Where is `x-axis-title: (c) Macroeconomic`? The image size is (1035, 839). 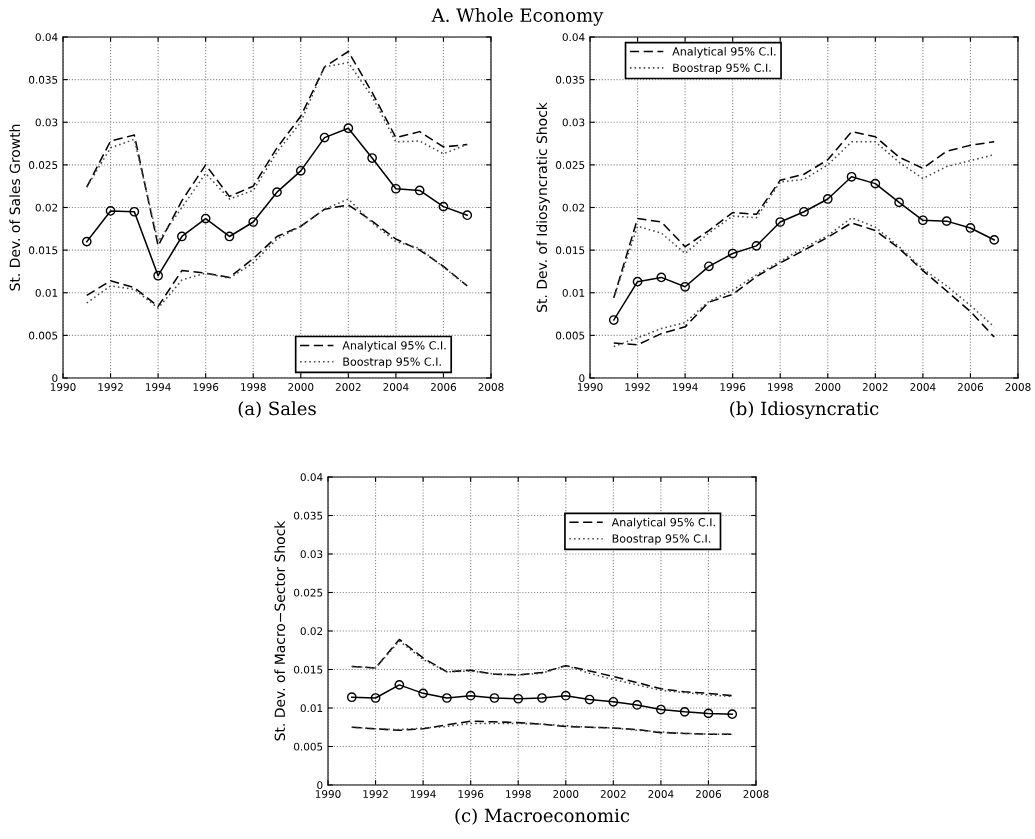
x-axis-title: (c) Macroeconomic is located at coordinates (542, 816).